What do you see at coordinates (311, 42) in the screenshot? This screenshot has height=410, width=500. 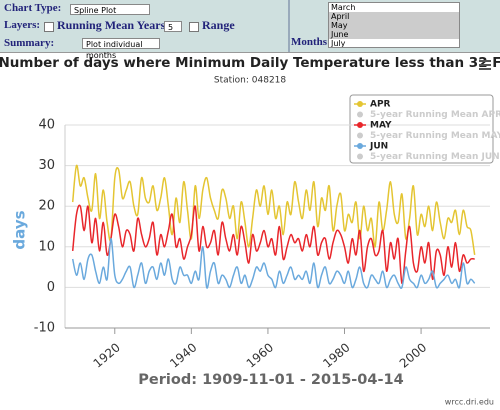 I see `months-label: Months:` at bounding box center [311, 42].